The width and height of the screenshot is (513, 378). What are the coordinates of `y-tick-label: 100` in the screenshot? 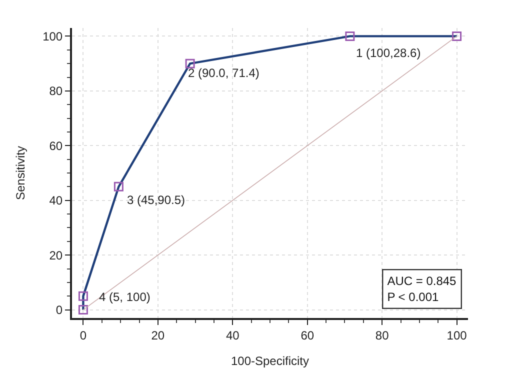 It's located at (52, 36).